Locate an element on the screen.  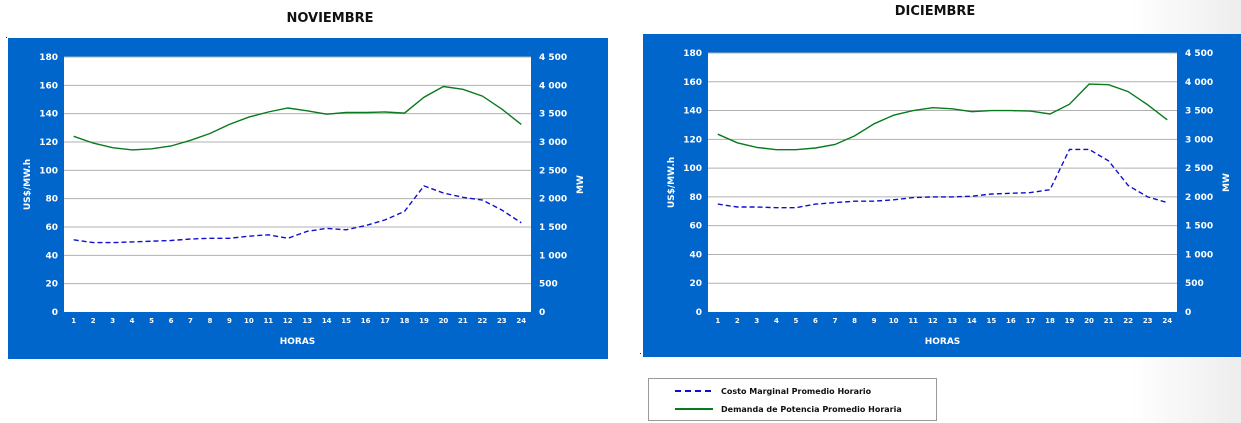
y-tick-label: 40 is located at coordinates (51, 256).